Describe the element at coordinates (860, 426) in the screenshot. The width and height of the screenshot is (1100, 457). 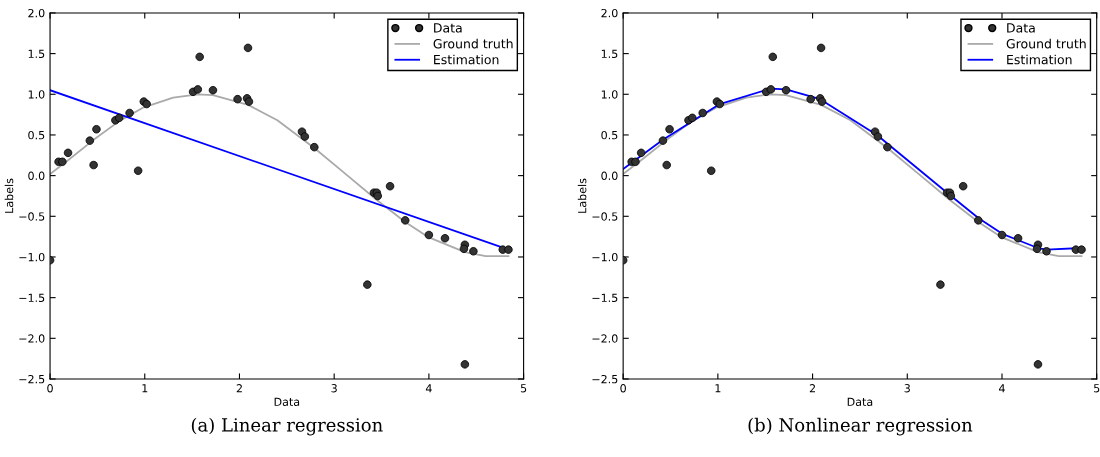
I see `text: (b) Nonlinear regression` at that location.